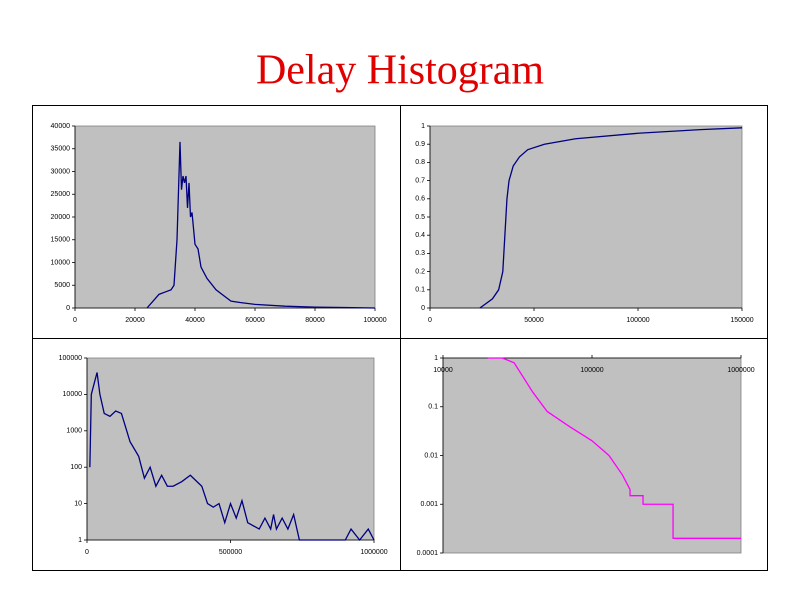 The width and height of the screenshot is (800, 600). I want to click on y-tick-label: 25000, so click(61, 194).